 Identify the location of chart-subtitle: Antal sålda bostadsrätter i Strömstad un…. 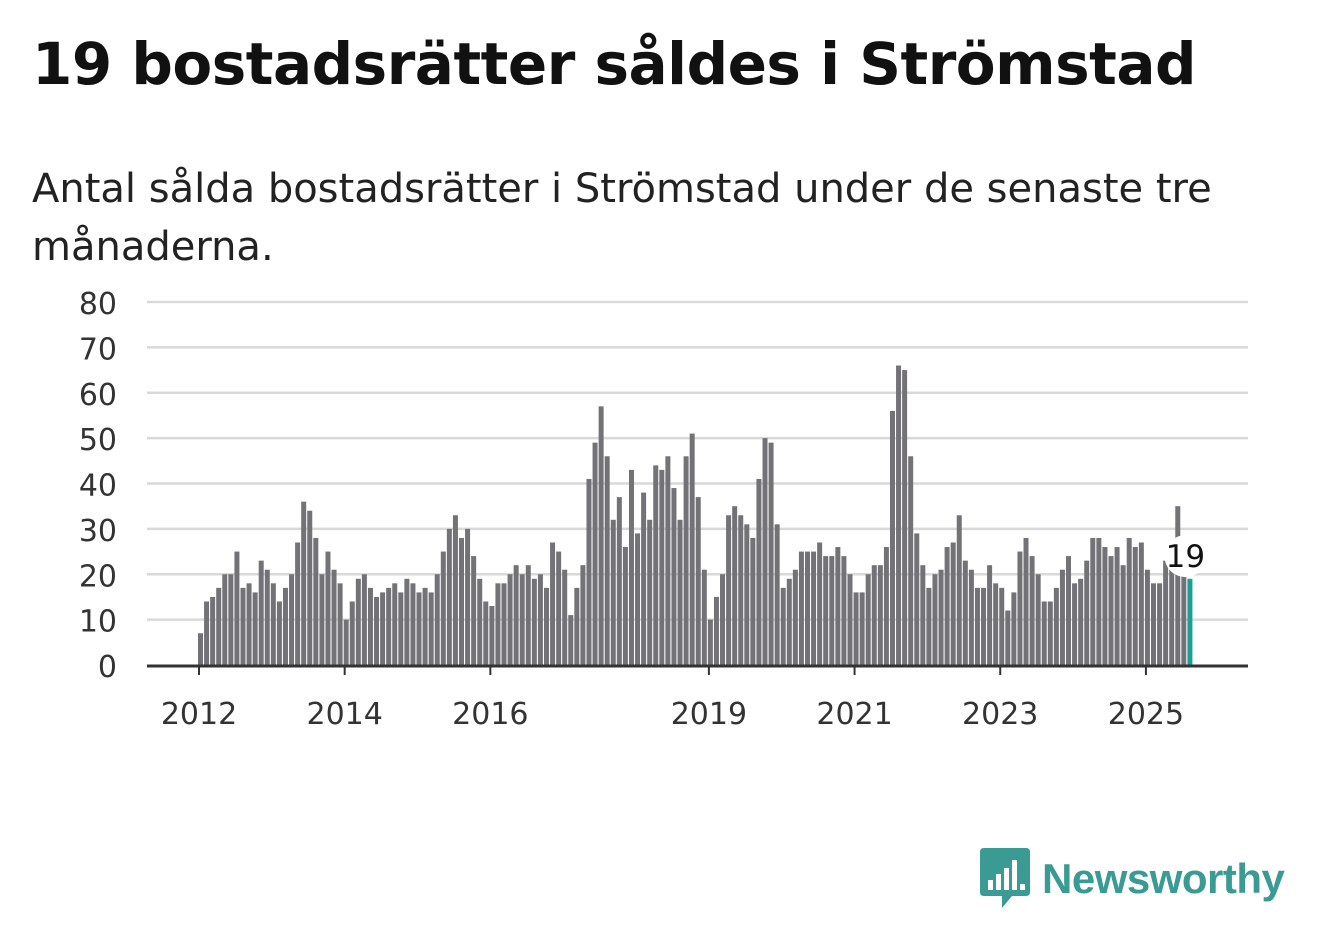
(622, 218).